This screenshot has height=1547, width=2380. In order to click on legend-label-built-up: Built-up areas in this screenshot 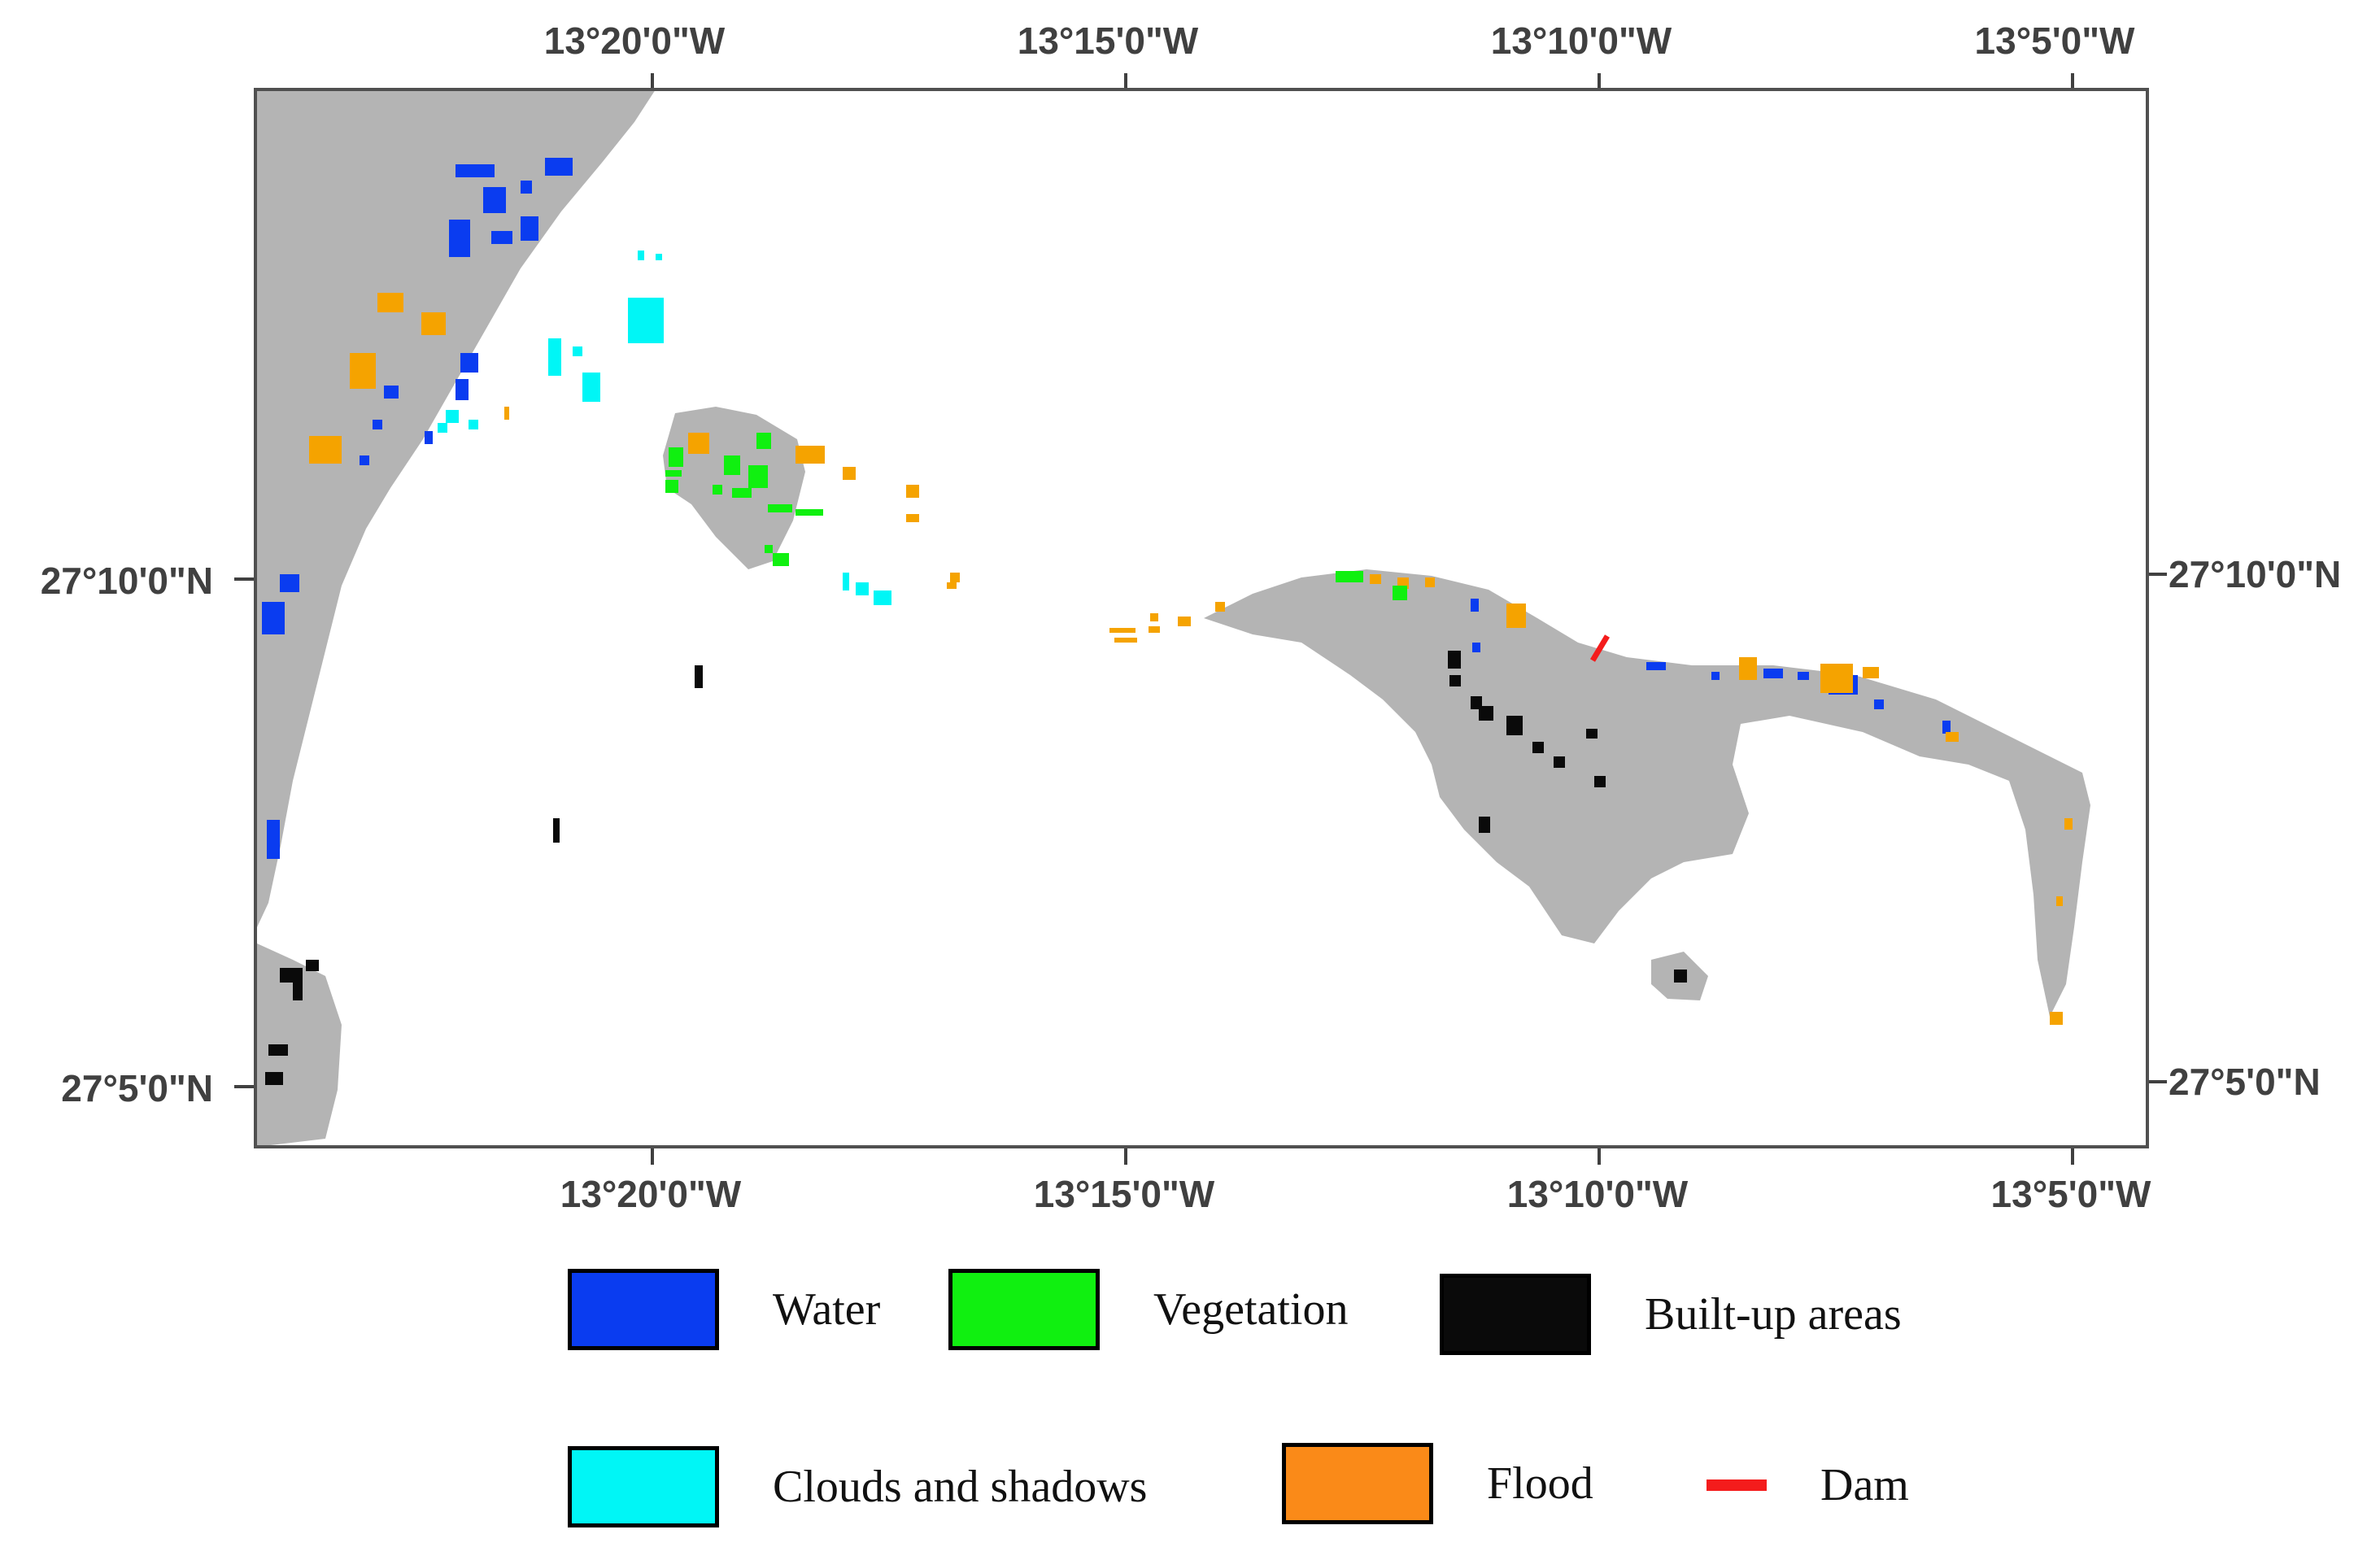, I will do `click(1774, 1314)`.